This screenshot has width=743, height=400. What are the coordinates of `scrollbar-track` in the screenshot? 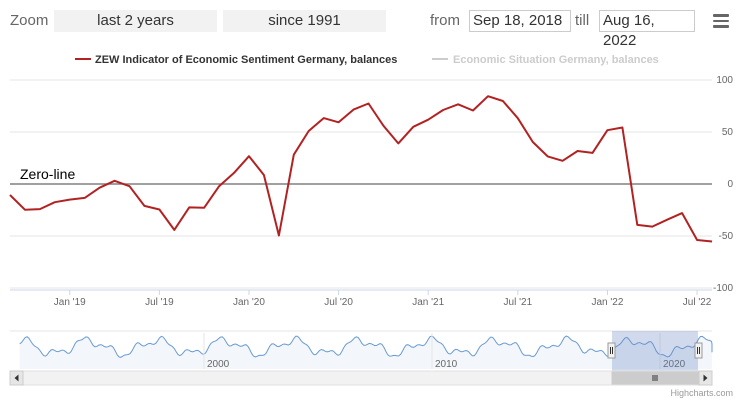 It's located at (361, 378).